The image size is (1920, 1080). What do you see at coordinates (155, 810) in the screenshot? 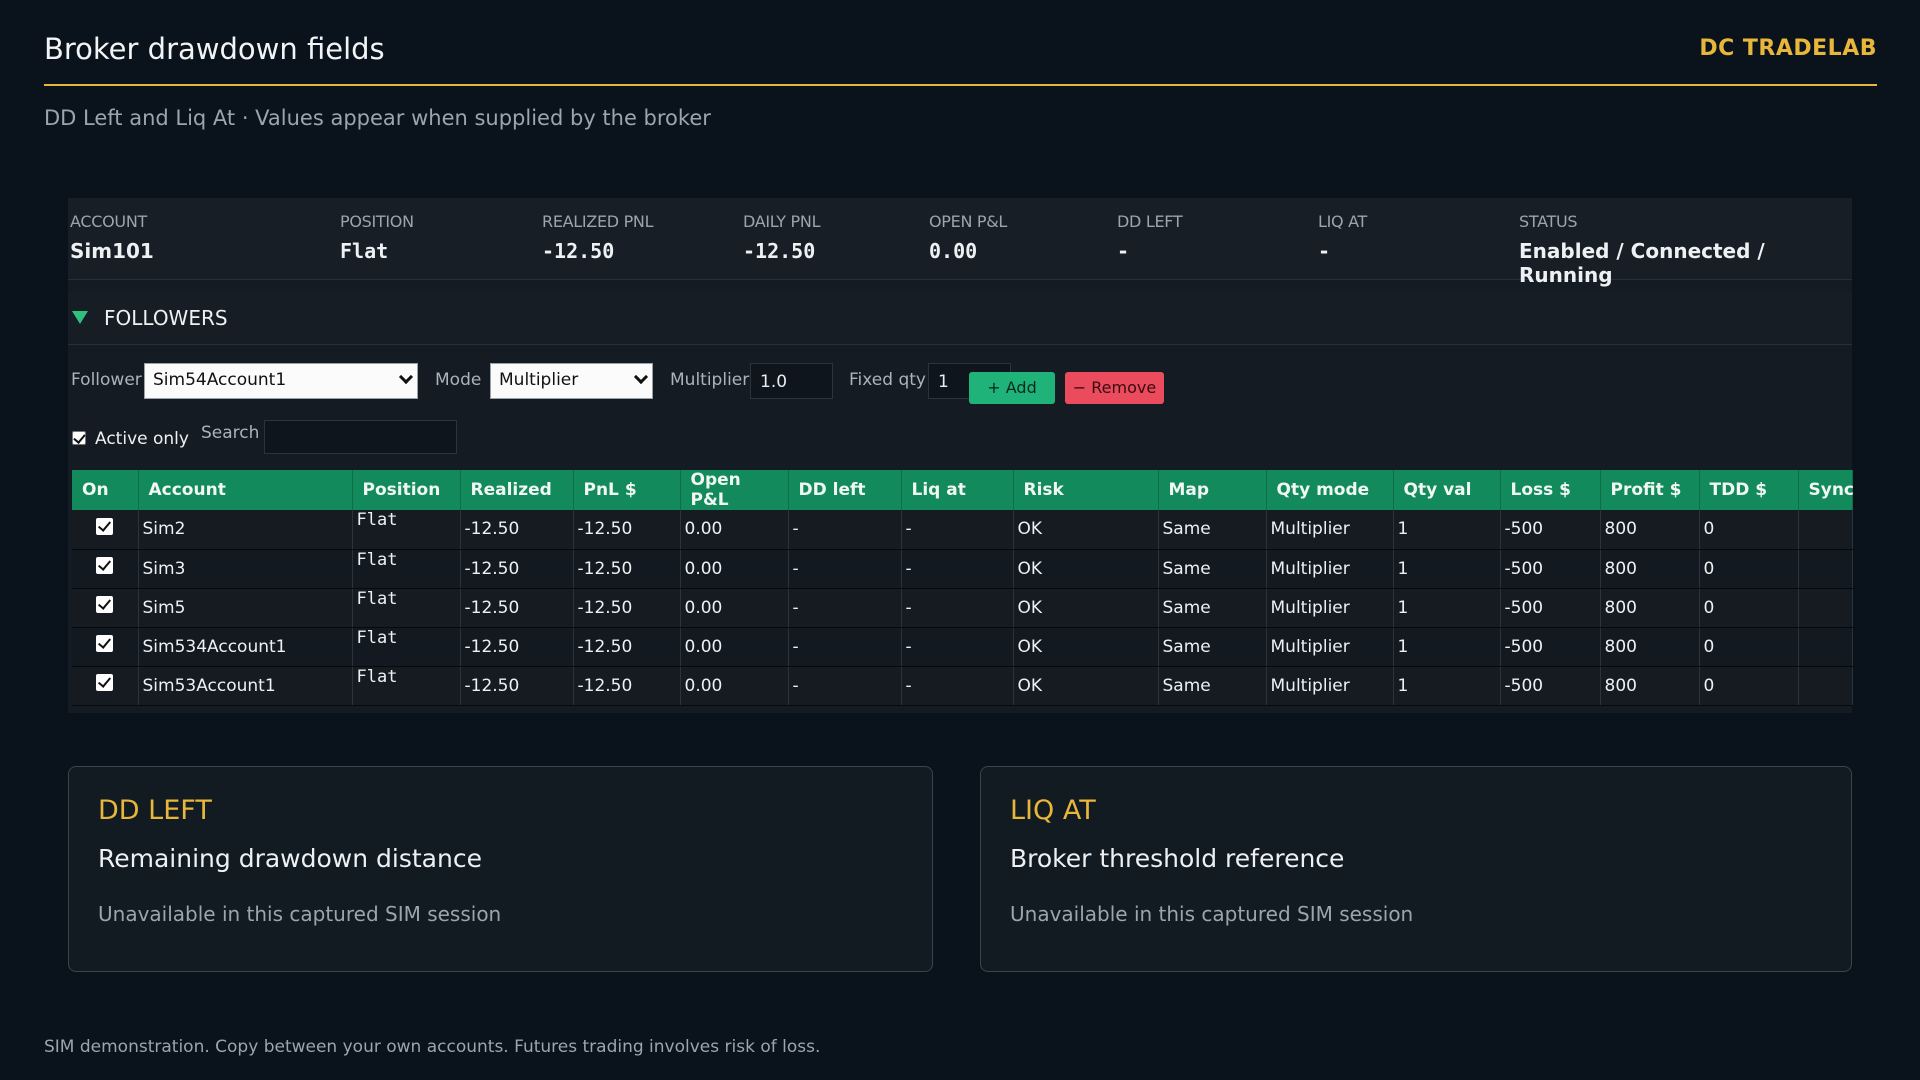
I see `card-title: DD LEFT` at bounding box center [155, 810].